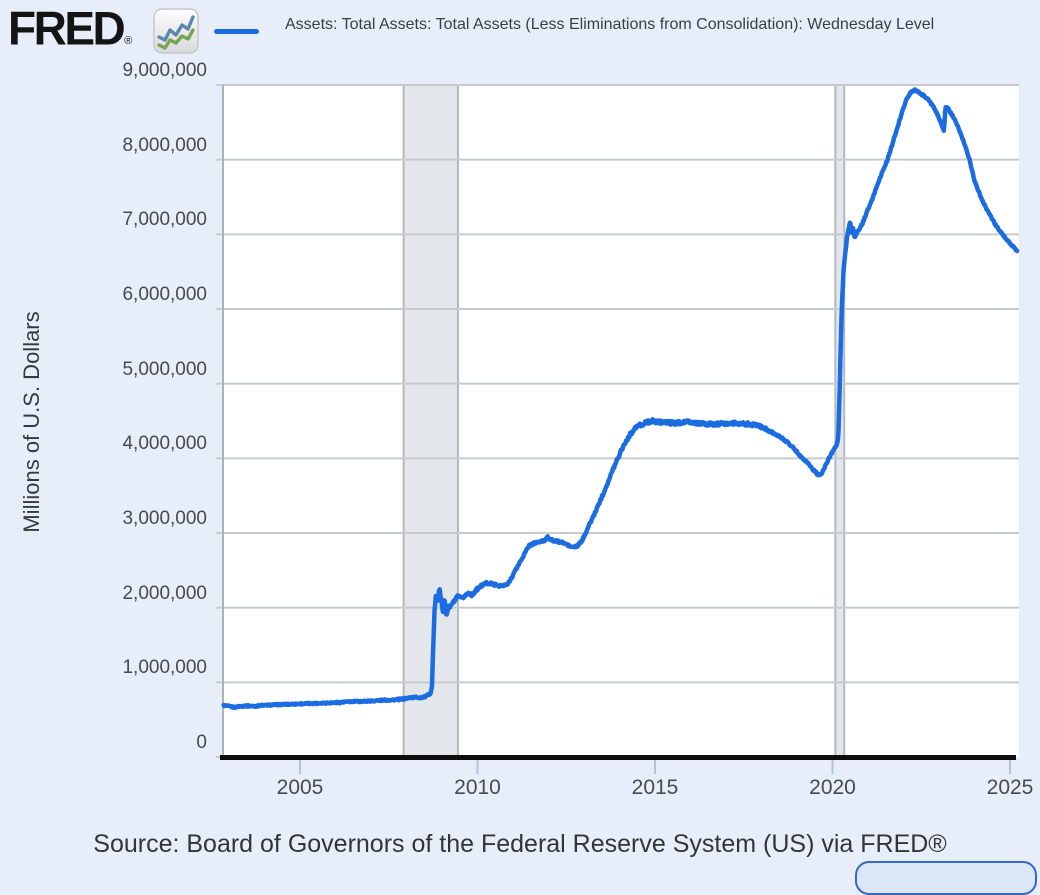 The image size is (1040, 895). I want to click on x-tick-label: 2025, so click(1010, 787).